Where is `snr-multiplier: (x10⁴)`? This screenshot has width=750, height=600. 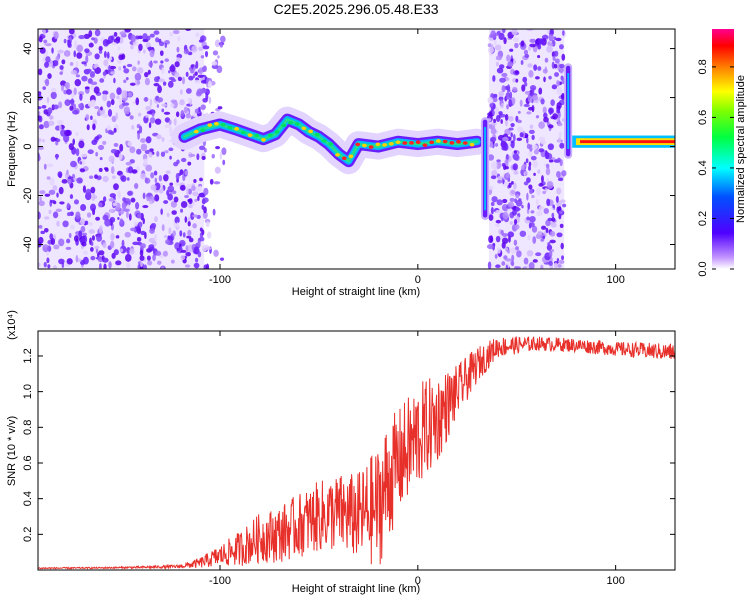
snr-multiplier: (x10⁴) is located at coordinates (12, 325).